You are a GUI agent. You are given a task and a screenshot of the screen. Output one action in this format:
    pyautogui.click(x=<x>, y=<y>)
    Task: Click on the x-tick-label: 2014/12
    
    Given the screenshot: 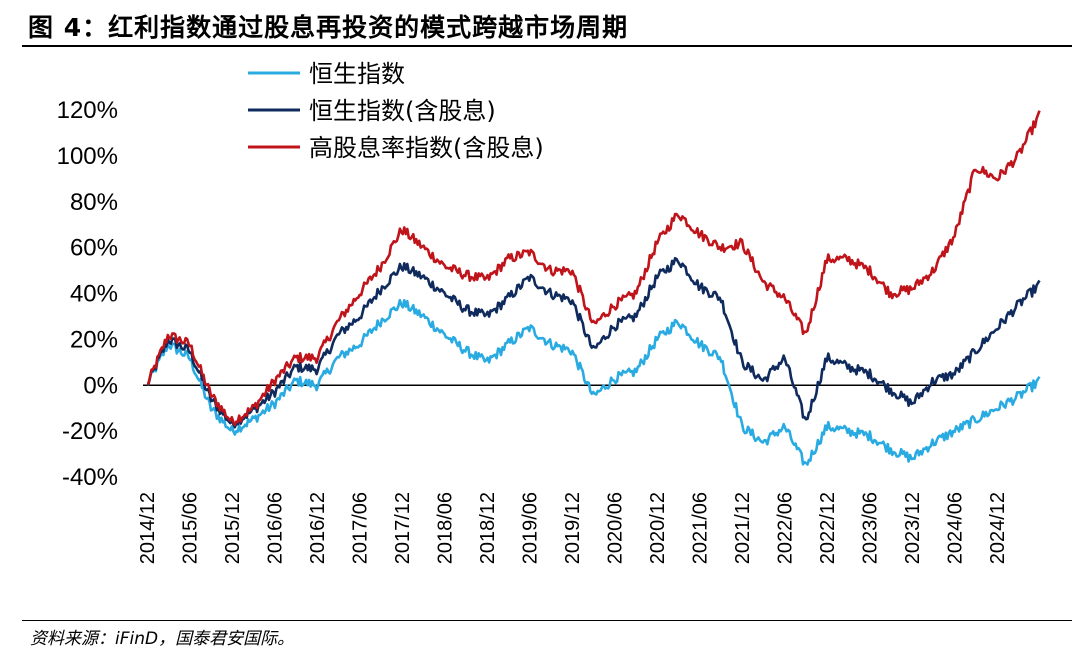 What is the action you would take?
    pyautogui.click(x=148, y=528)
    